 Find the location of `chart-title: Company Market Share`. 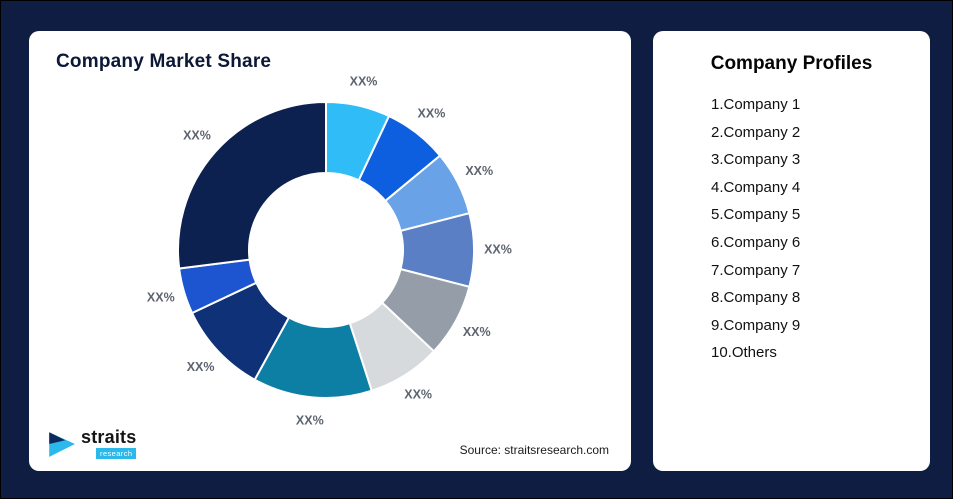

chart-title: Company Market Share is located at coordinates (164, 61).